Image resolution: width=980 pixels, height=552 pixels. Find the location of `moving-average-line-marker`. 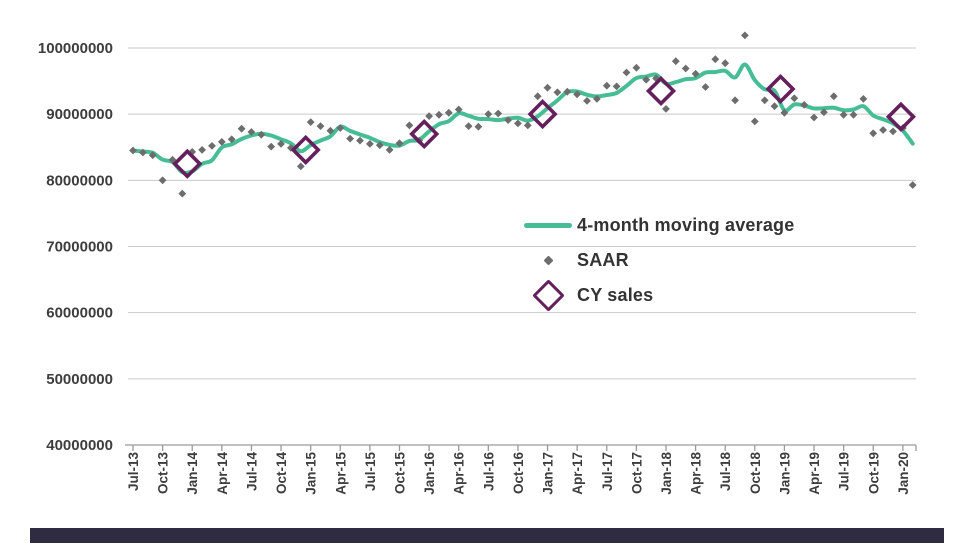

moving-average-line-marker is located at coordinates (548, 225).